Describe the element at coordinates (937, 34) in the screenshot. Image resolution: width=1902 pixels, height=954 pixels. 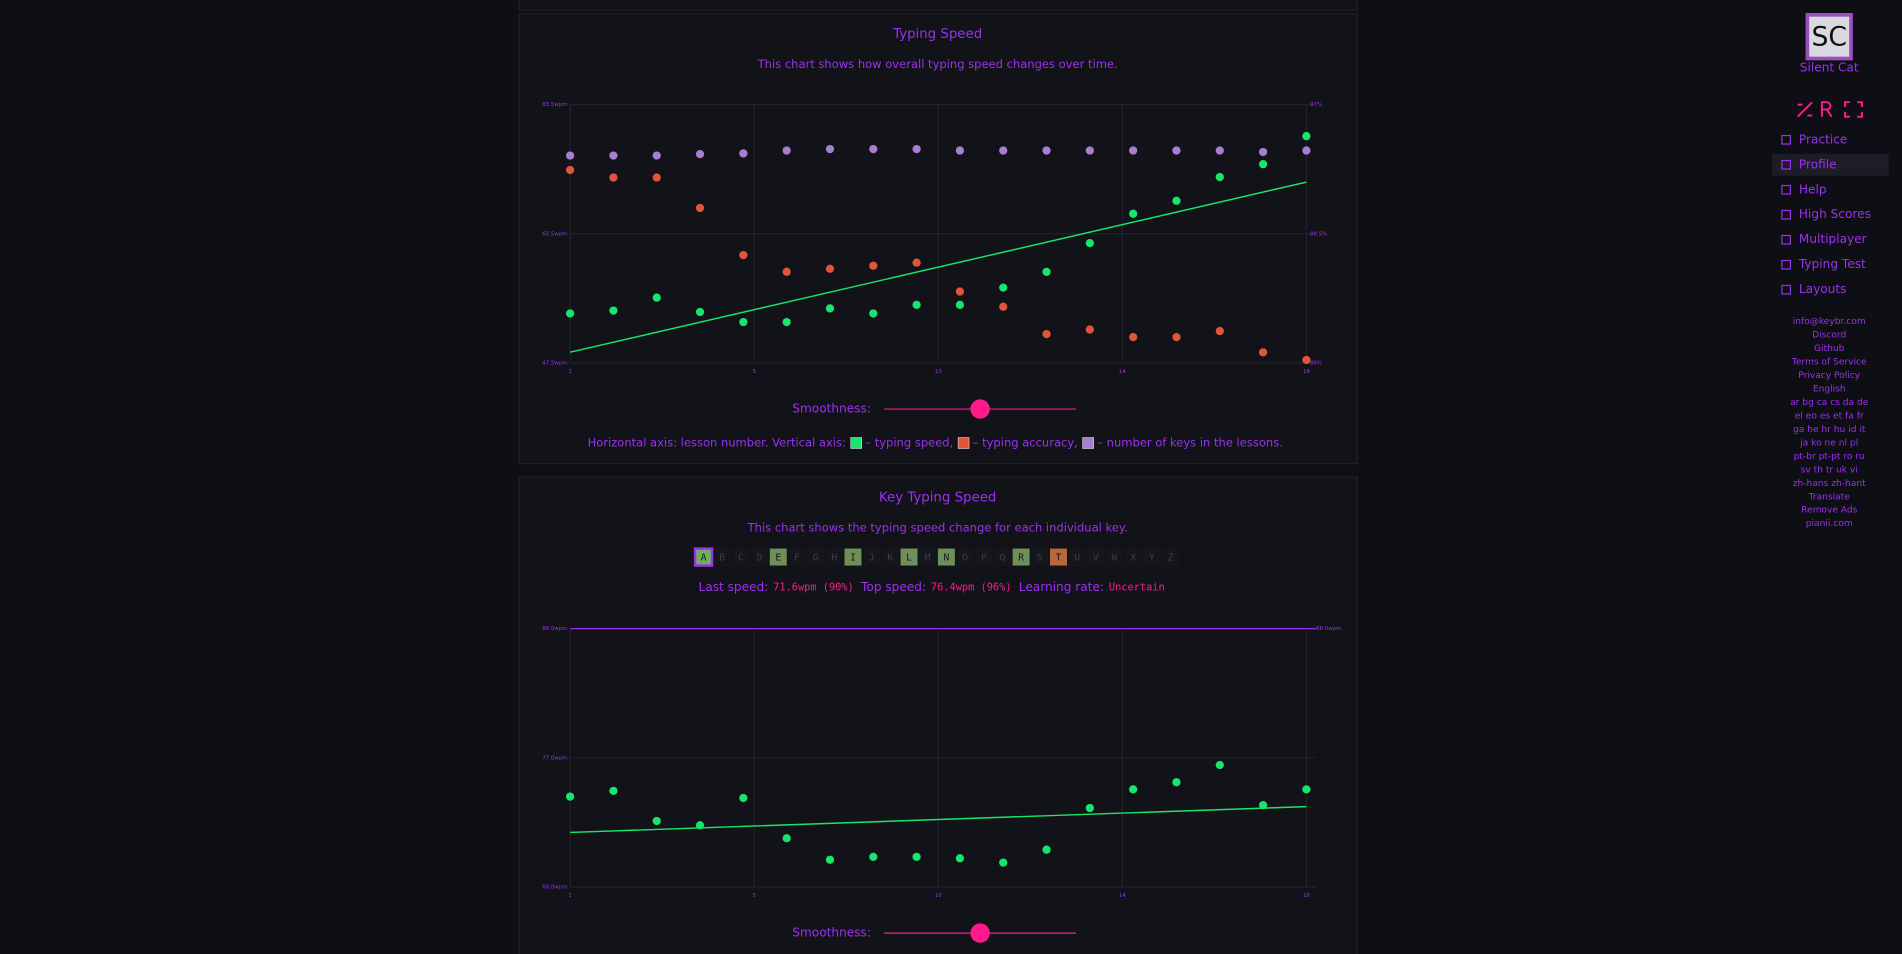
I see `chart-title: Typing Speed` at that location.